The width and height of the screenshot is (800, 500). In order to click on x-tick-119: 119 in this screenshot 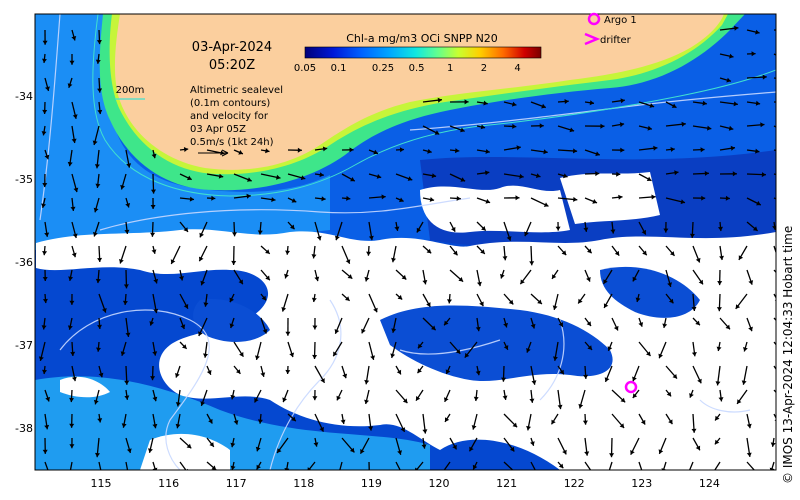, I will do `click(371, 483)`.